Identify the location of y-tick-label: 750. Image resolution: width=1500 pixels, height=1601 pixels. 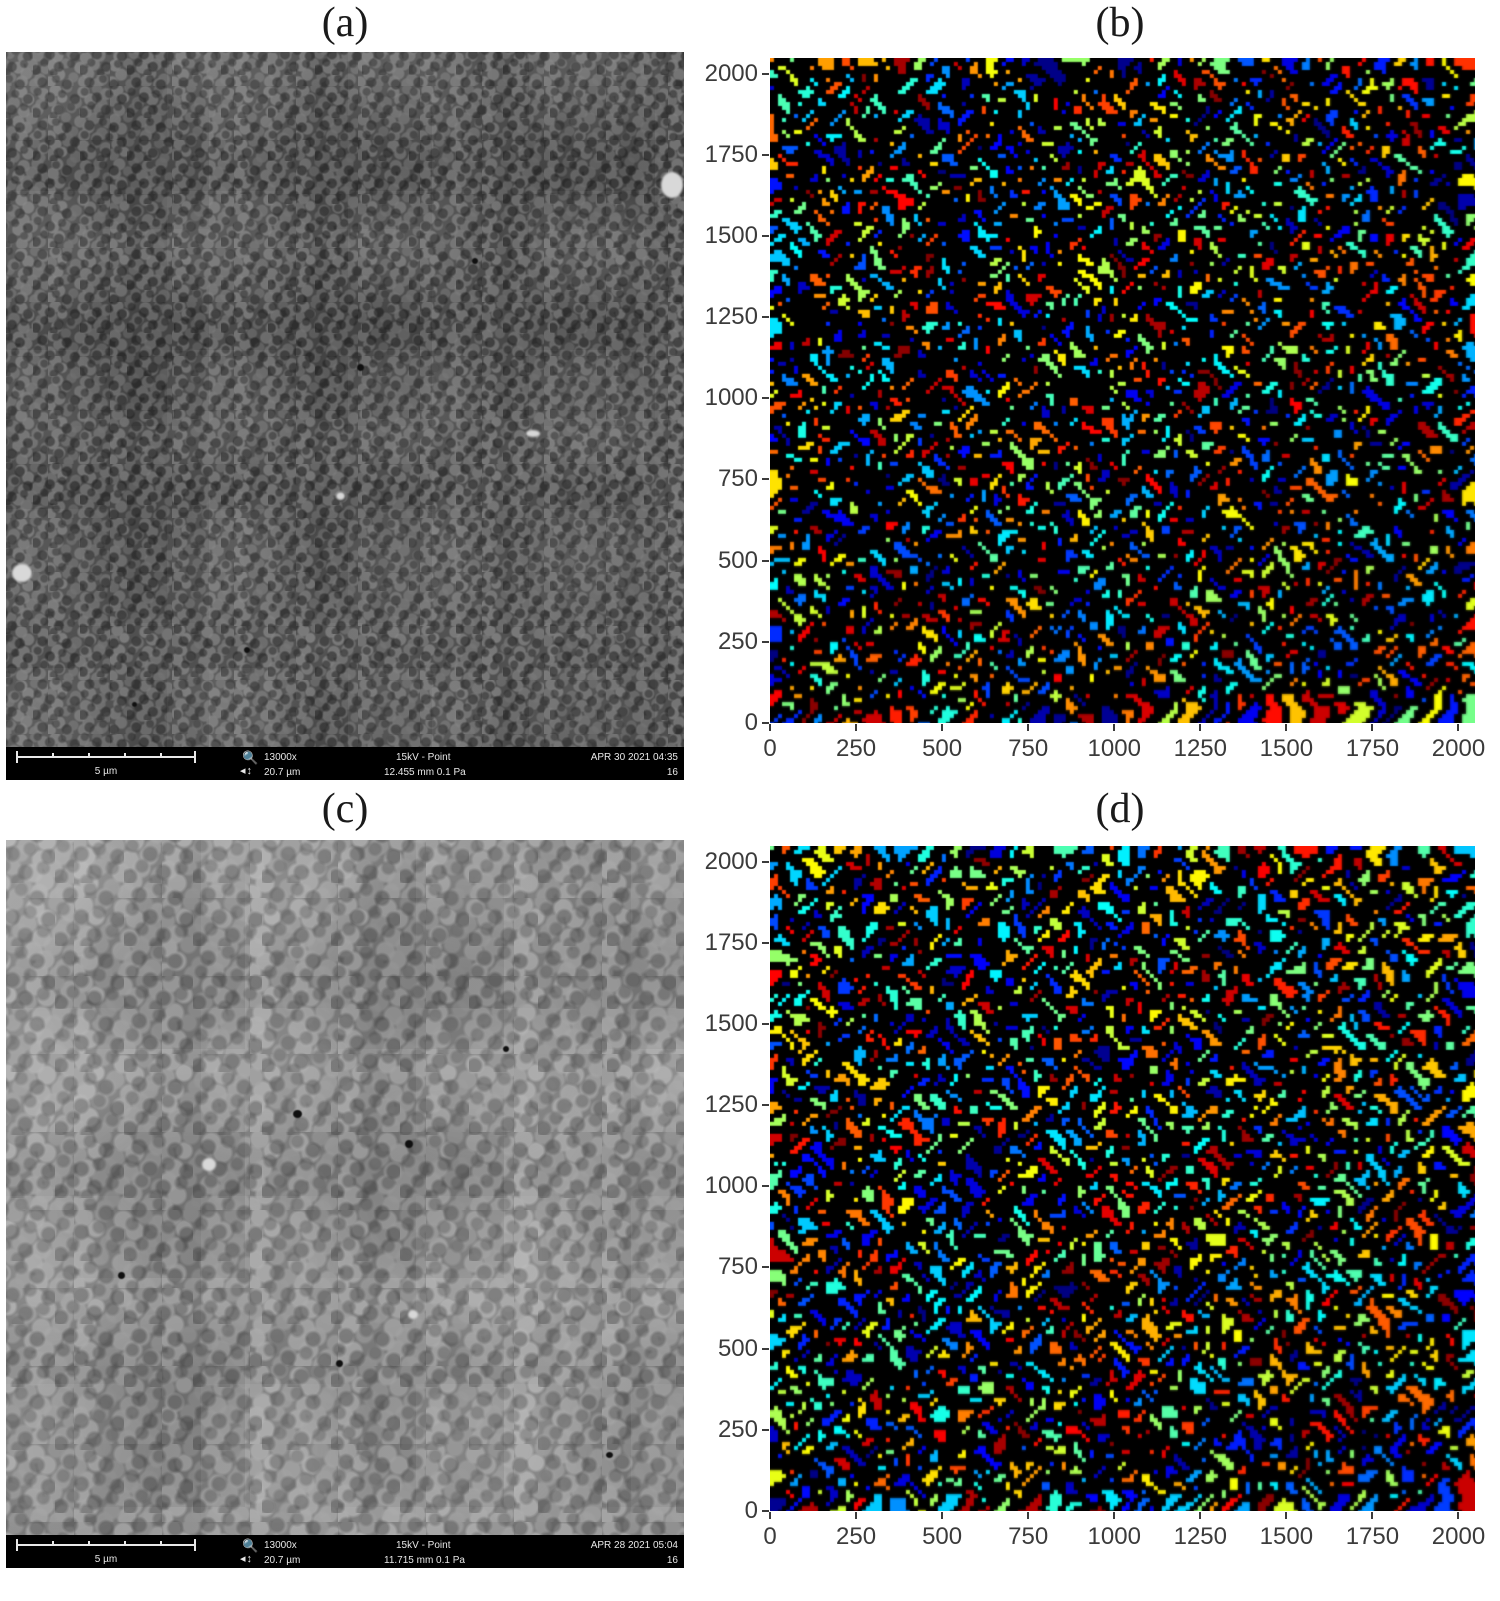
(737, 479).